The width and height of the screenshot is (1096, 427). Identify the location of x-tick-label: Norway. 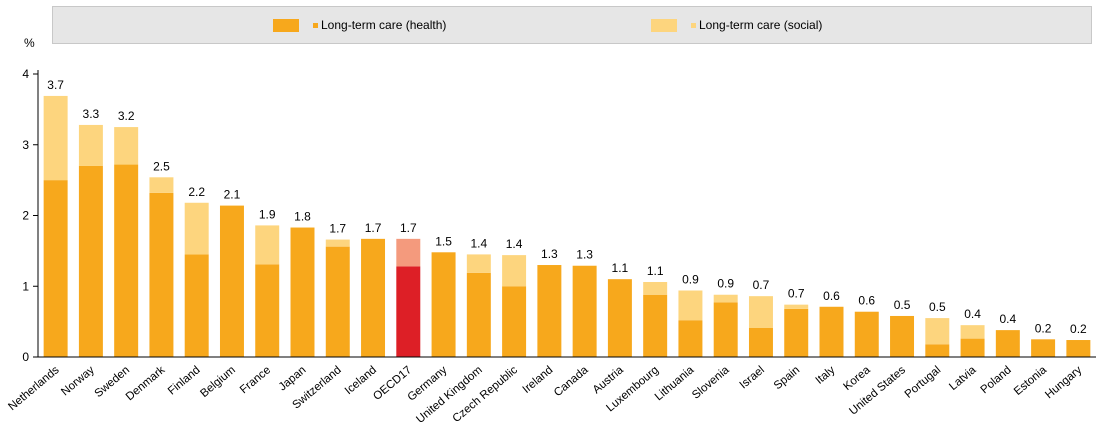
(78, 381).